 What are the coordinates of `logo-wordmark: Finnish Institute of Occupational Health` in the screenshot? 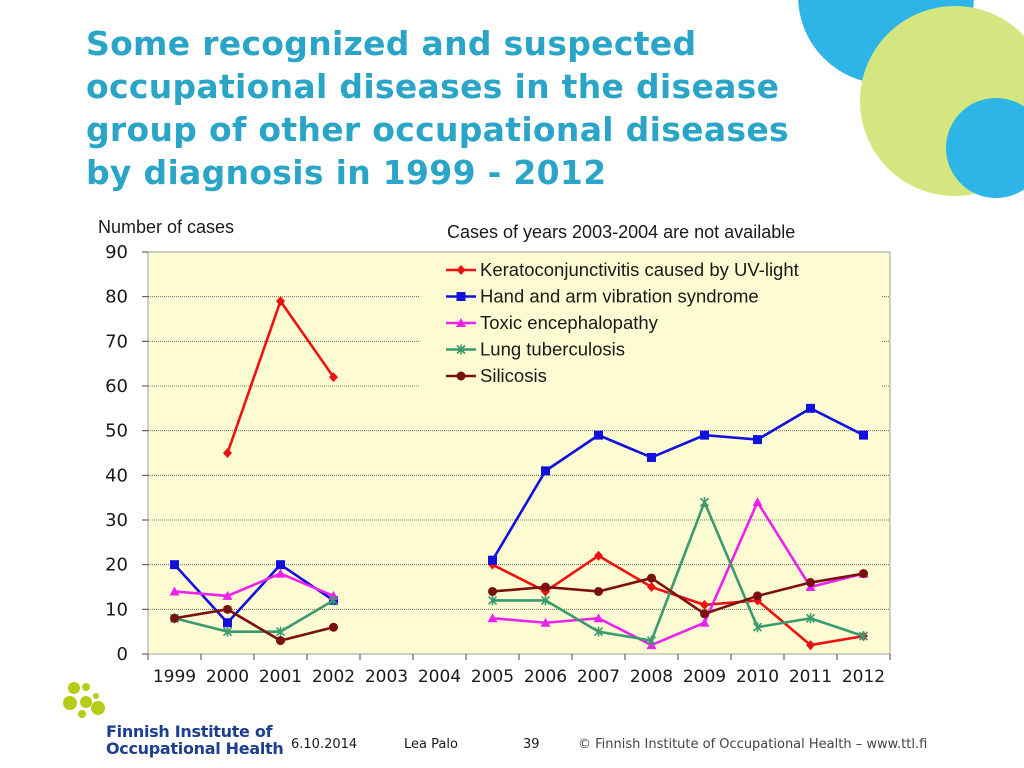 It's located at (195, 740).